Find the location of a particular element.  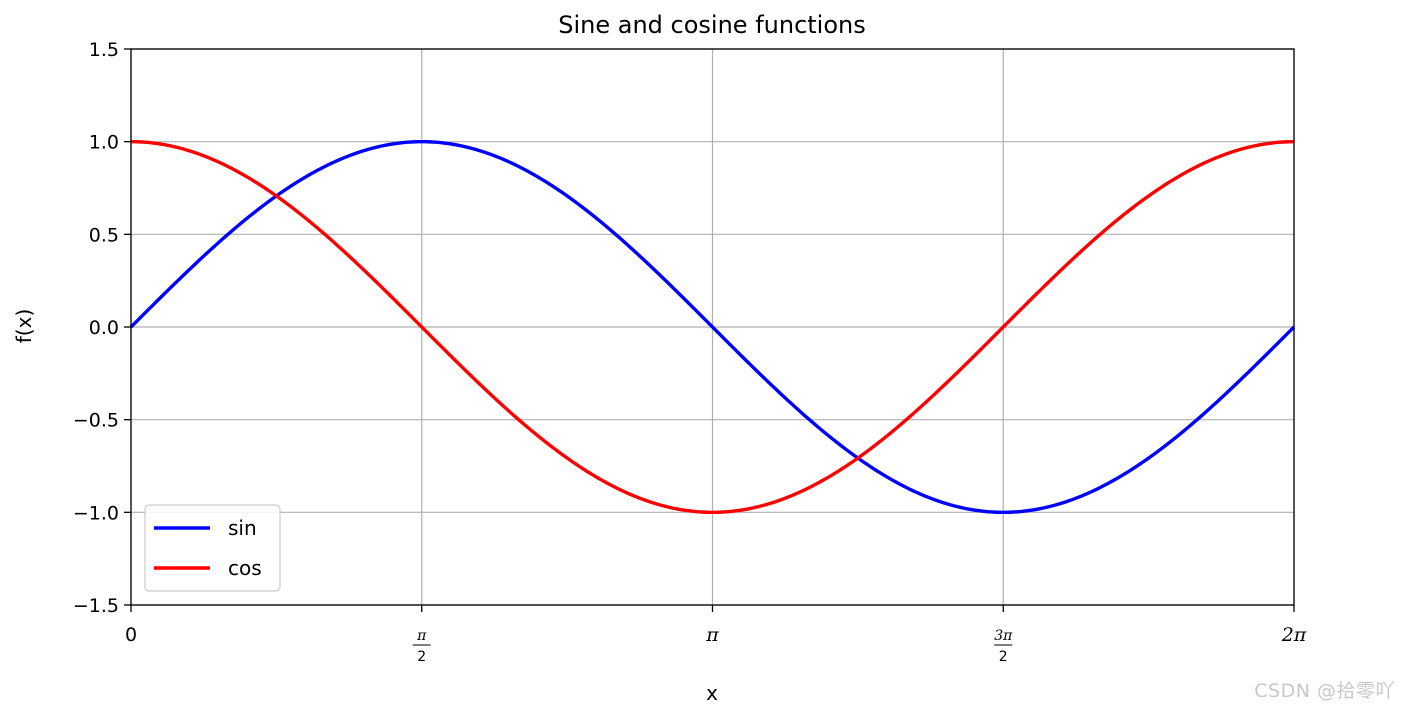

y-tick-label-3: 0.0 is located at coordinates (104, 328).